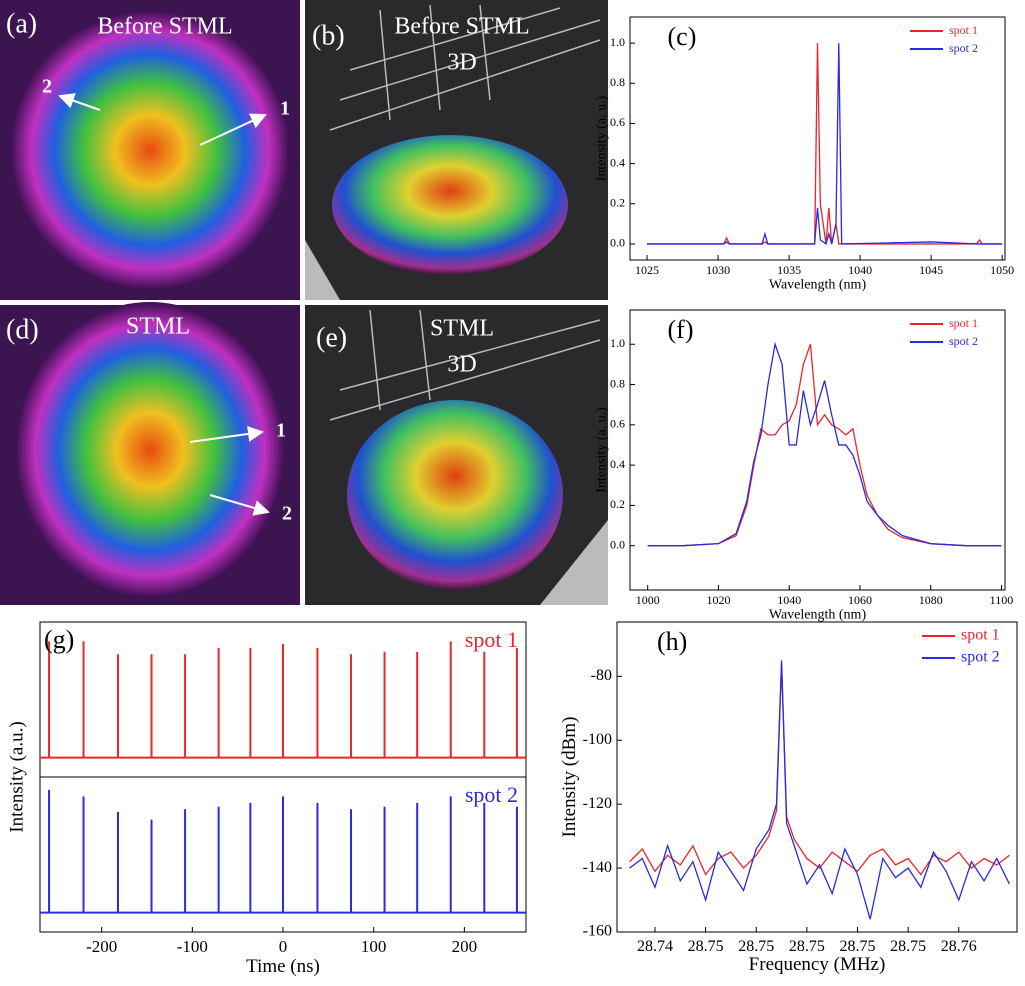  Describe the element at coordinates (1002, 600) in the screenshot. I see `x-tick-label: 1100` at that location.